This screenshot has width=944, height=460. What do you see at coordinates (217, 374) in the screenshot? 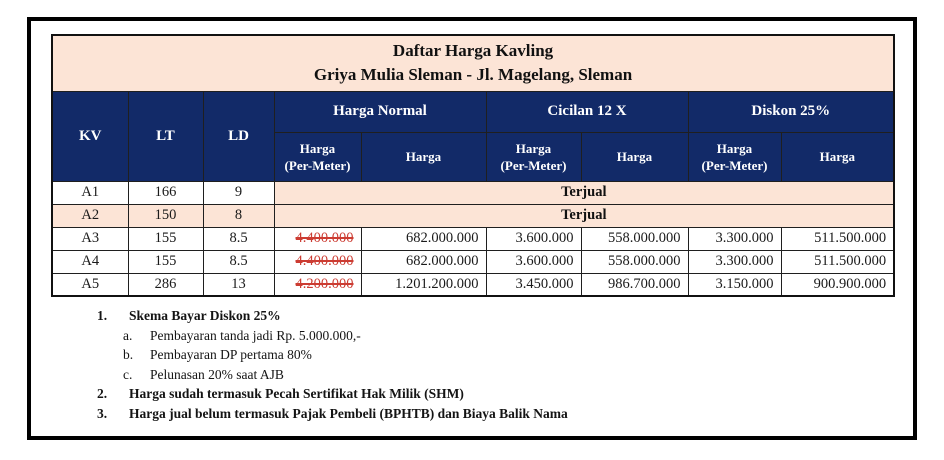
I see `note-text: Pelunasan 20% saat AJB` at bounding box center [217, 374].